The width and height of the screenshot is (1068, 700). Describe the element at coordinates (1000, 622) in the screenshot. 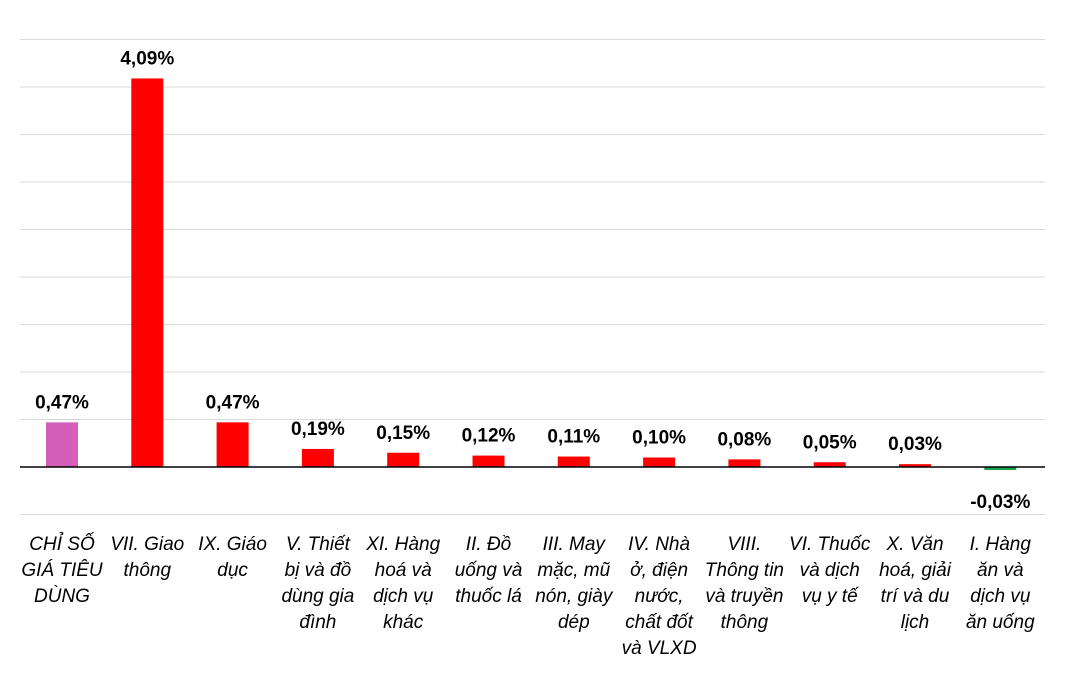

I see `category-label-line: ăn uống` at that location.